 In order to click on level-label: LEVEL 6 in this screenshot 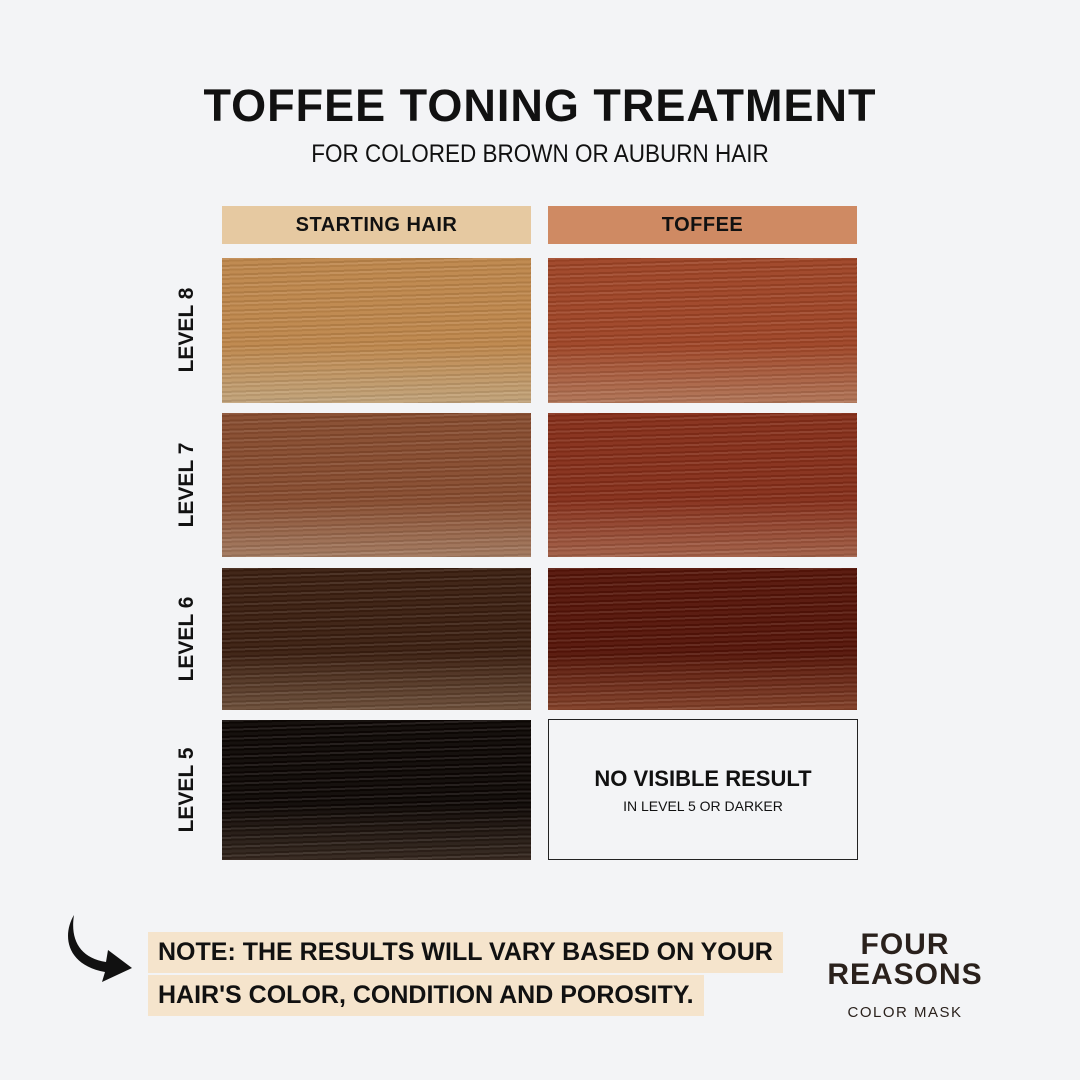, I will do `click(186, 639)`.